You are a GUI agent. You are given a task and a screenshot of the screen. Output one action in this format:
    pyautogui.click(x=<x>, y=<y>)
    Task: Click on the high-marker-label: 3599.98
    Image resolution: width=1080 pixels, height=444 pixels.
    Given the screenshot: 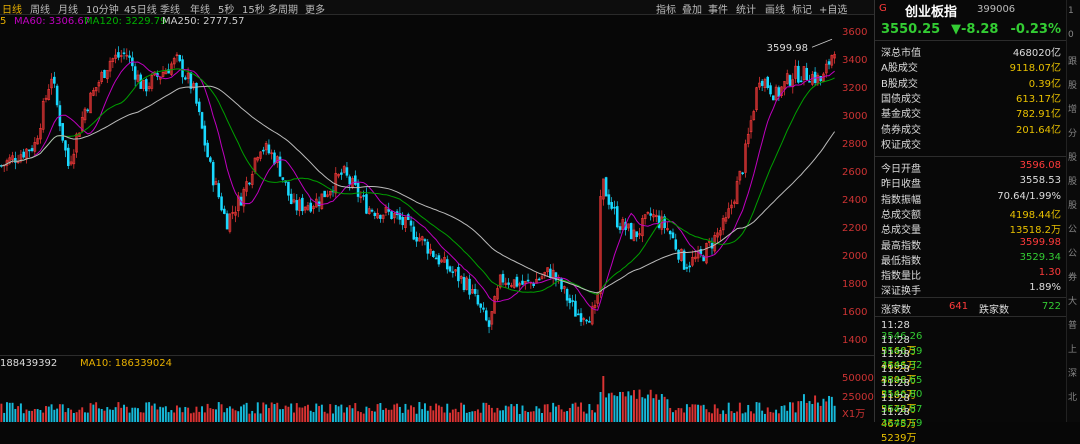 What is the action you would take?
    pyautogui.click(x=787, y=48)
    